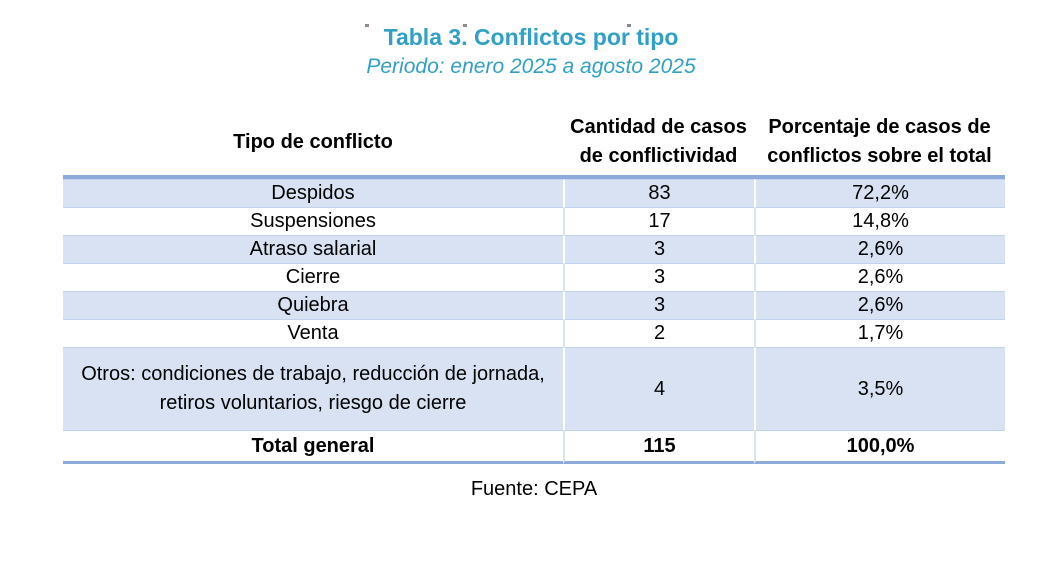 This screenshot has width=1062, height=576. Describe the element at coordinates (658, 221) in the screenshot. I see `cell-cantidad: 17` at that location.